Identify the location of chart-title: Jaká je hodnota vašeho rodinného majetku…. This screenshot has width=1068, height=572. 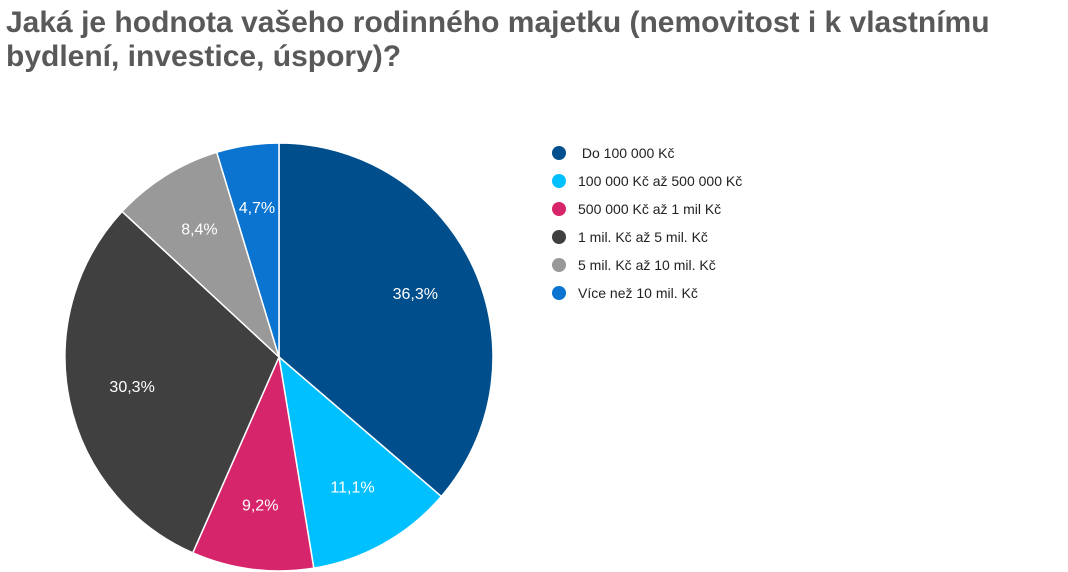
(498, 39).